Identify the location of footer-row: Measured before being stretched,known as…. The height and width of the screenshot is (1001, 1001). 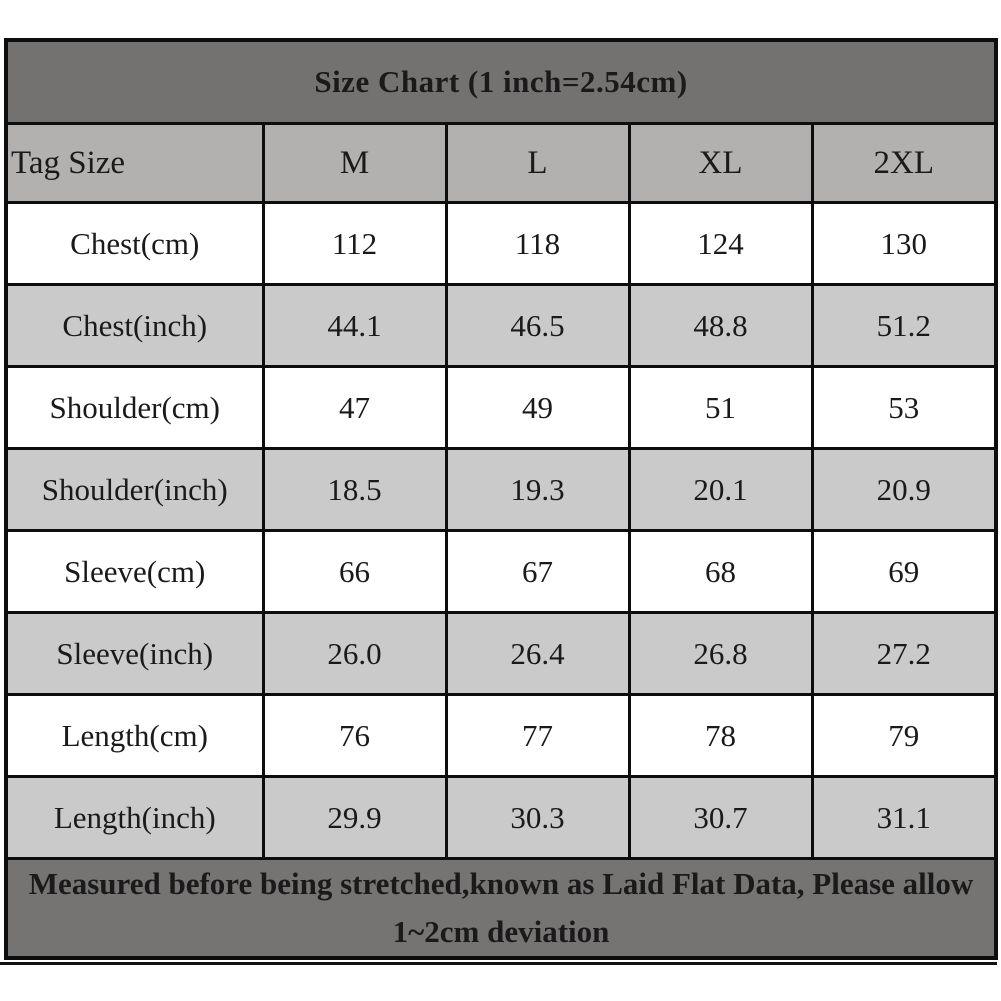
(501, 908).